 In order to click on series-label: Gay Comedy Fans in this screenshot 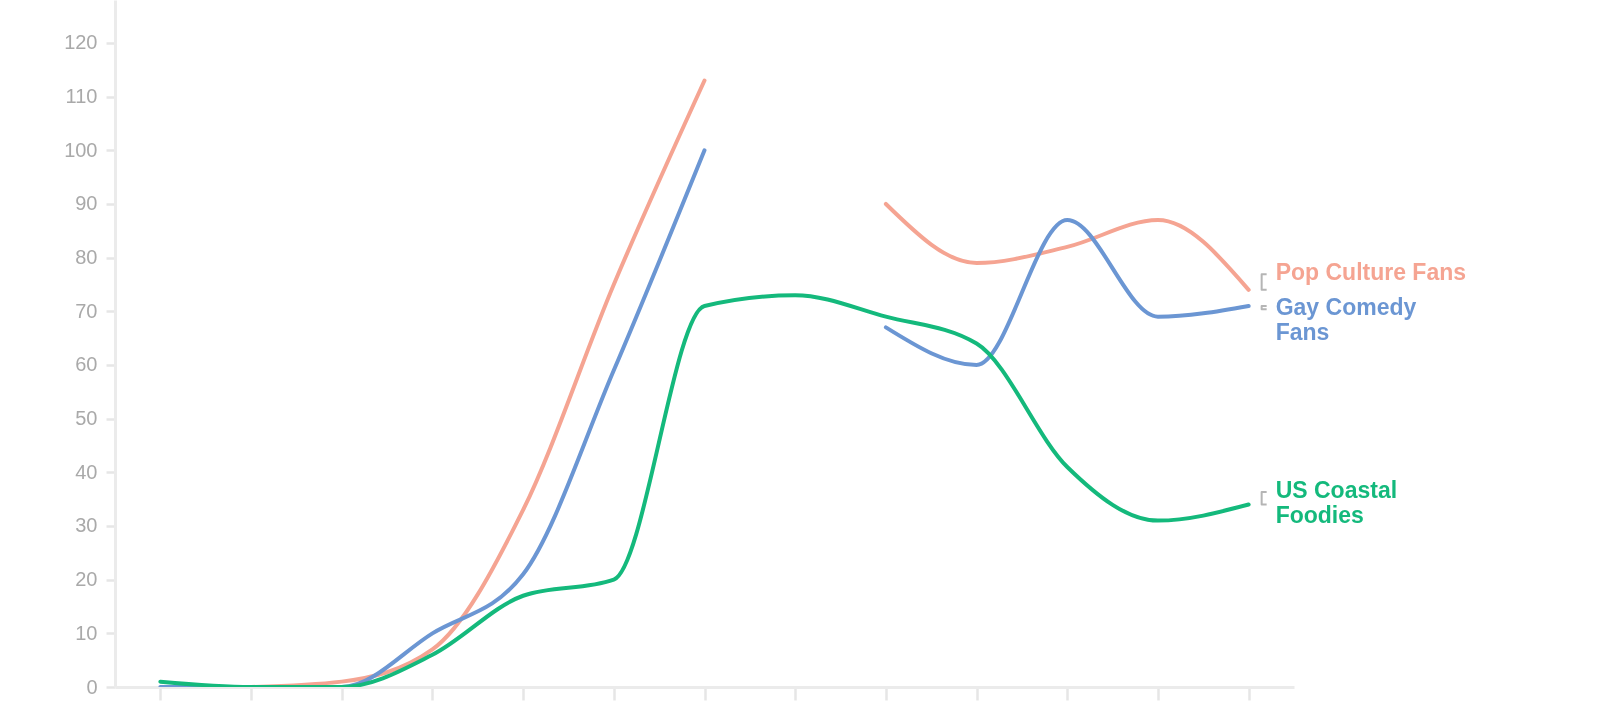, I will do `click(1346, 319)`.